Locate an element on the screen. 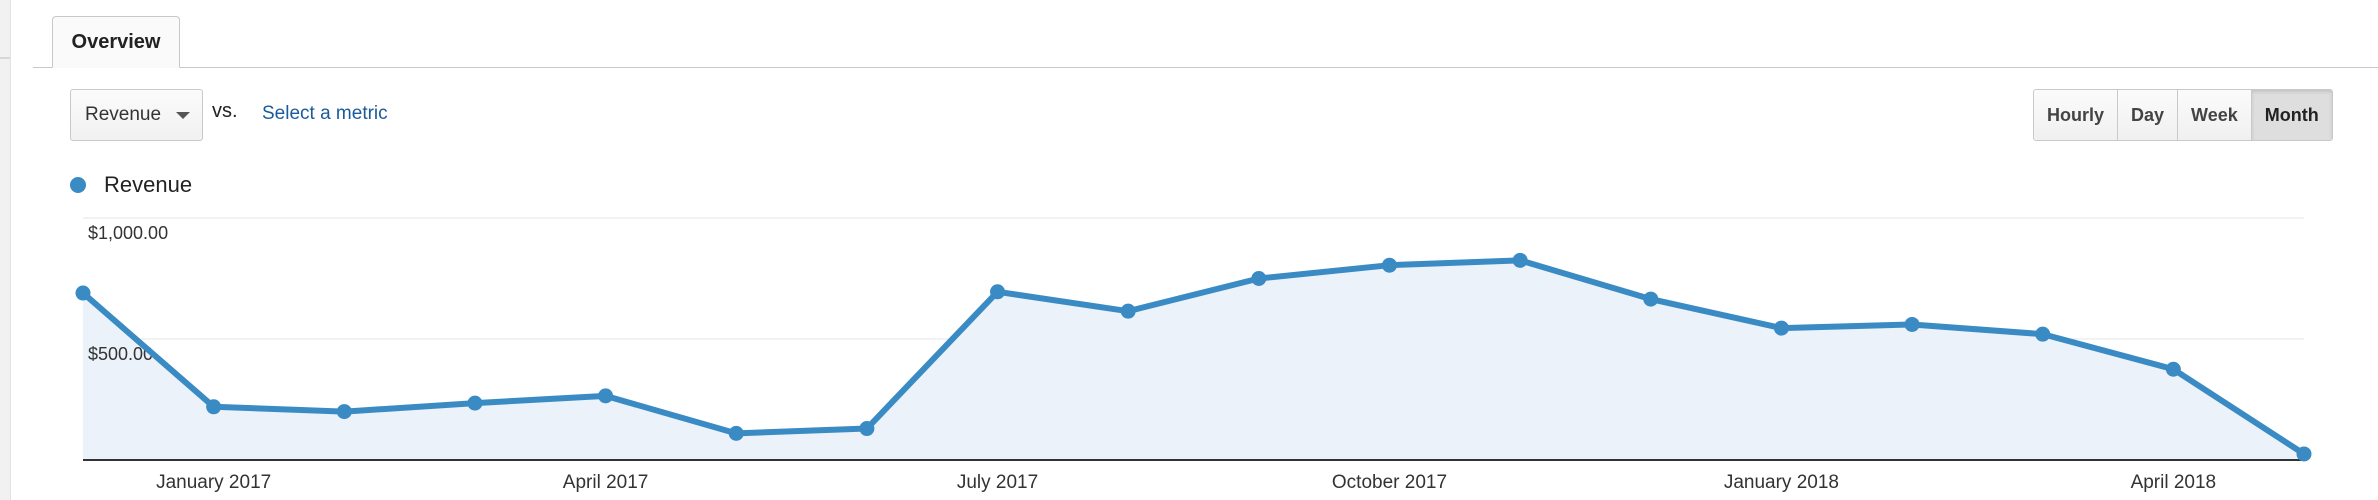  select-metric-link: Select a metric is located at coordinates (325, 113).